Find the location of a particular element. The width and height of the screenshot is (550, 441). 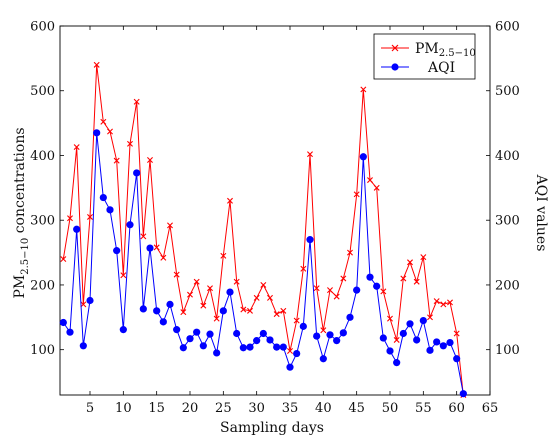

y-tick-label-right: 400 is located at coordinates (507, 156).